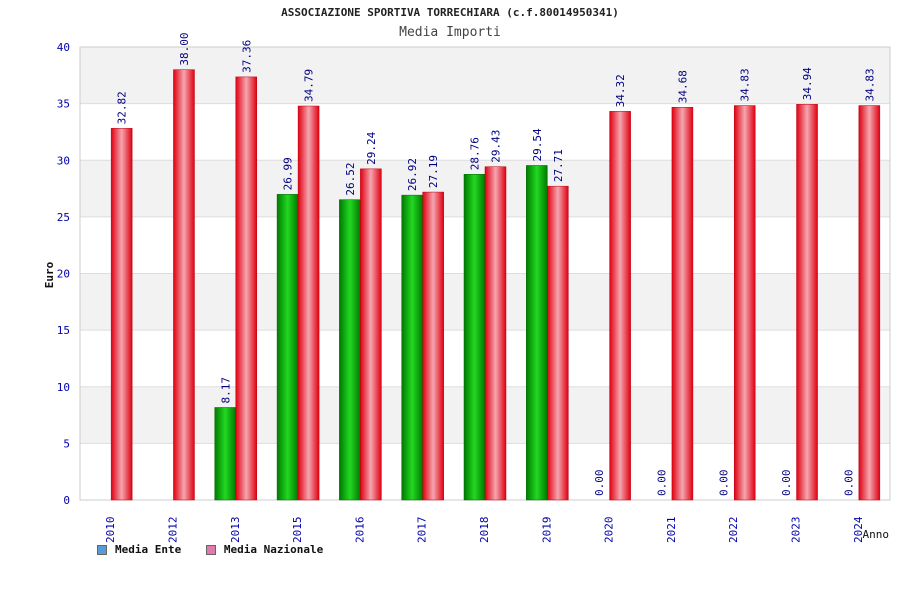 The width and height of the screenshot is (900, 600). What do you see at coordinates (450, 32) in the screenshot?
I see `chart-subtitle: Media Importi` at bounding box center [450, 32].